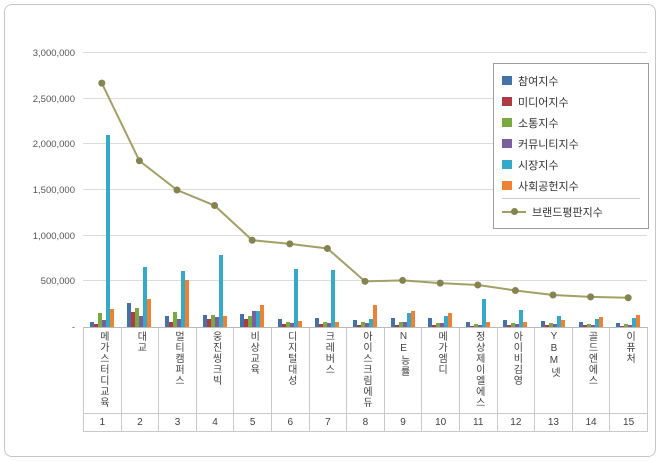 The height and width of the screenshot is (461, 660). What do you see at coordinates (592, 422) in the screenshot?
I see `rank-number: 14` at bounding box center [592, 422].